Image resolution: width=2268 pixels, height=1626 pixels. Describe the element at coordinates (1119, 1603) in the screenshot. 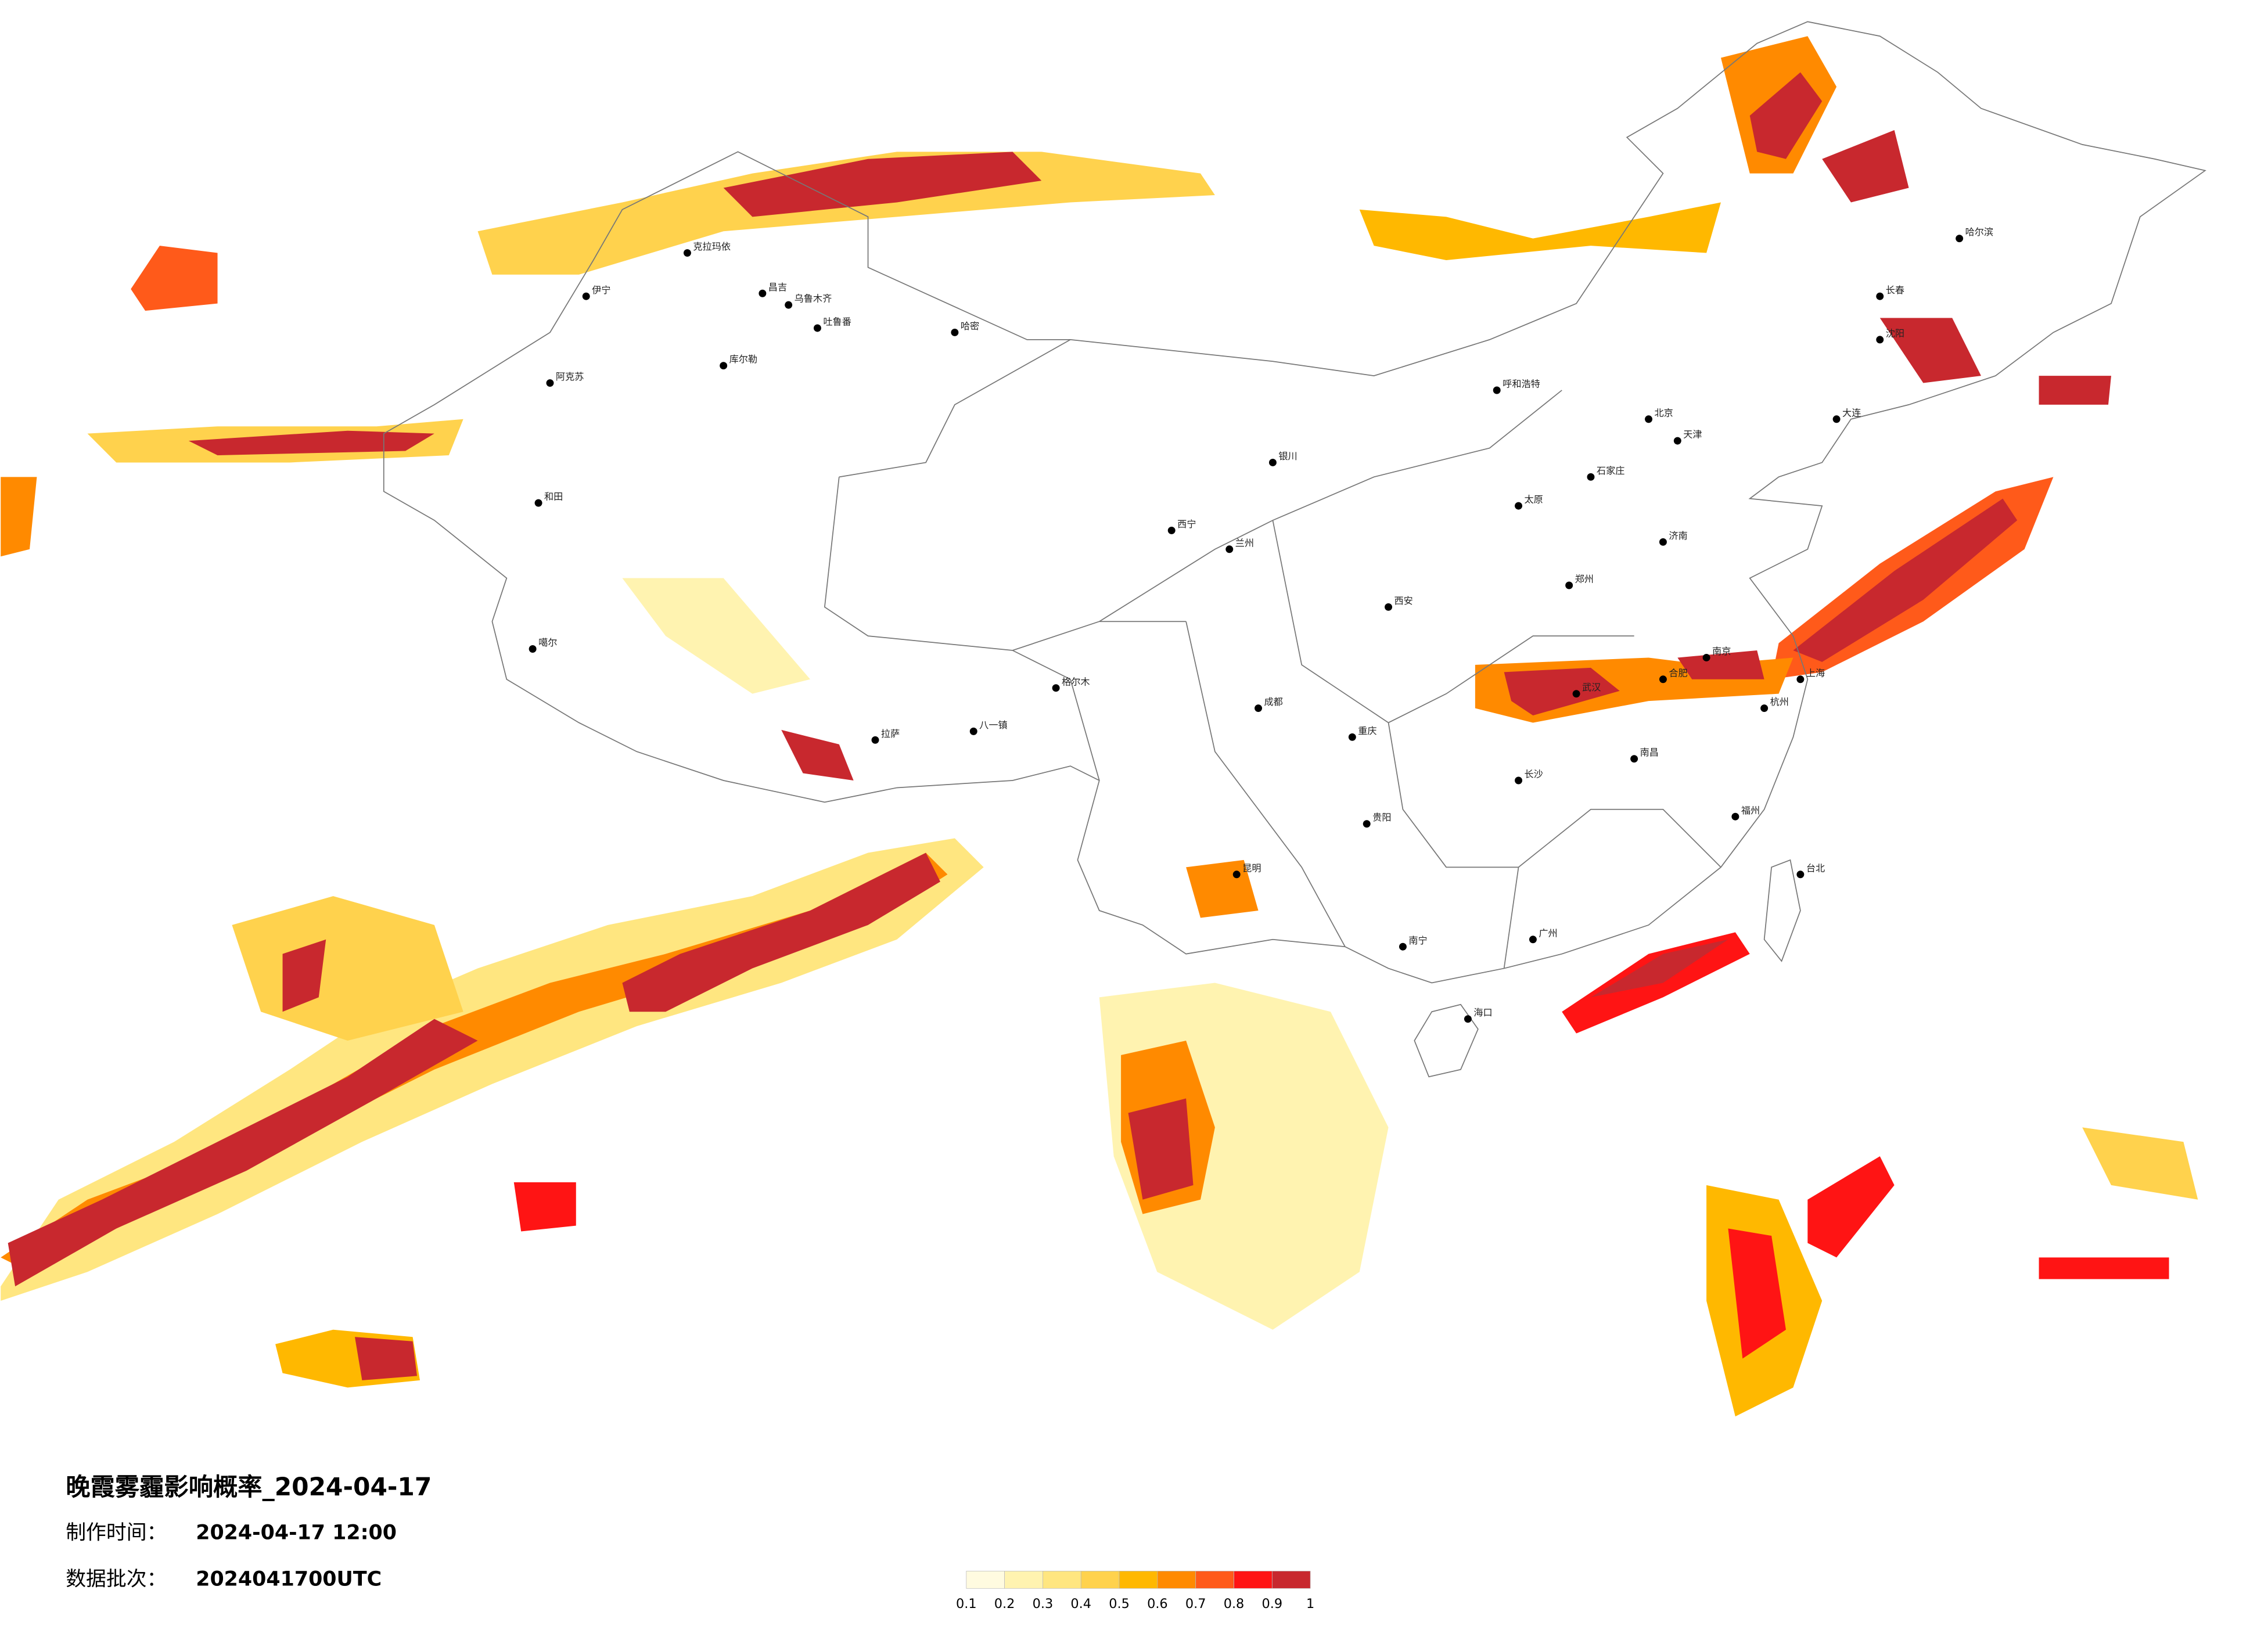

I see `colorbar-tick-label: 0.5` at that location.